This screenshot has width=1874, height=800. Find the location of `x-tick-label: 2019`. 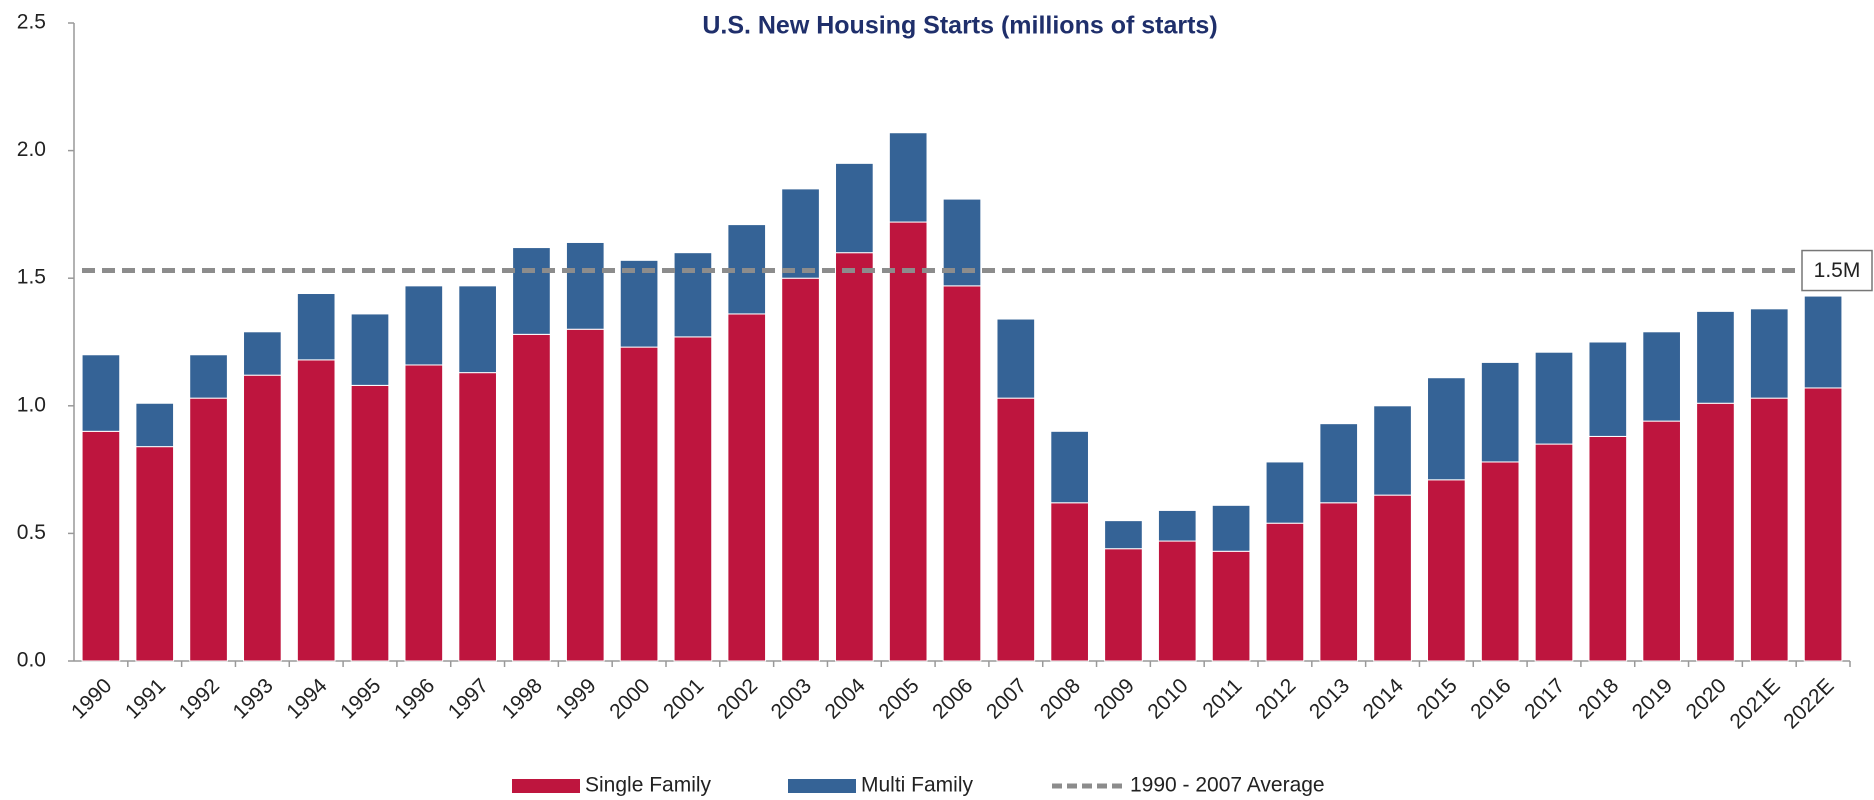

x-tick-label: 2019 is located at coordinates (1652, 698).